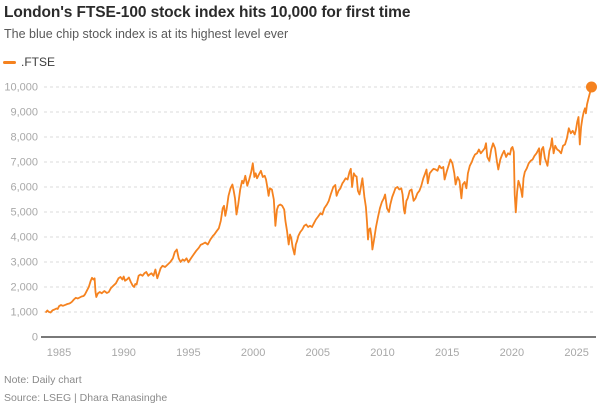  I want to click on chart-note: Note: Daily chart, so click(43, 380).